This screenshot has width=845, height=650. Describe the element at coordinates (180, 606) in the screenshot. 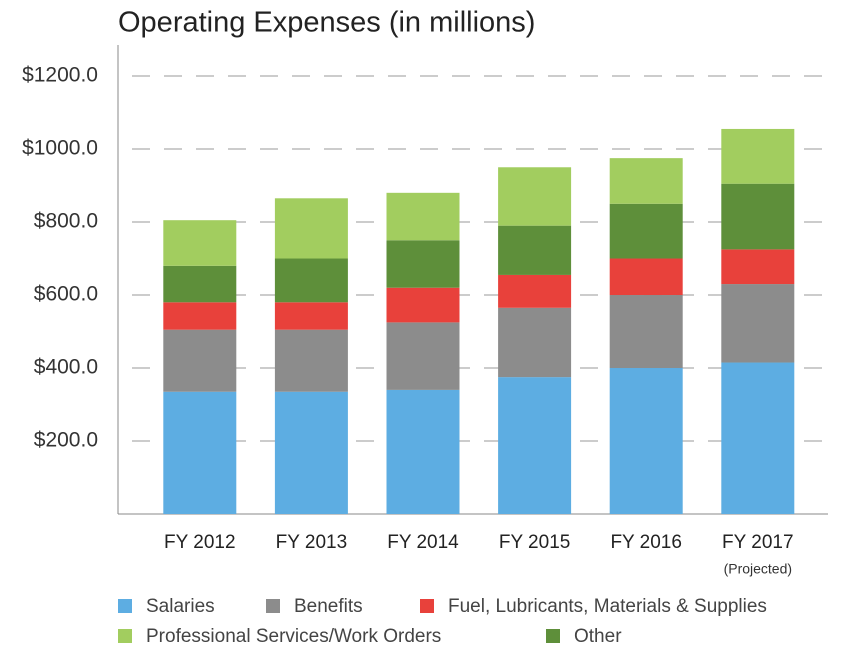

I see `legend-label: Salaries` at that location.